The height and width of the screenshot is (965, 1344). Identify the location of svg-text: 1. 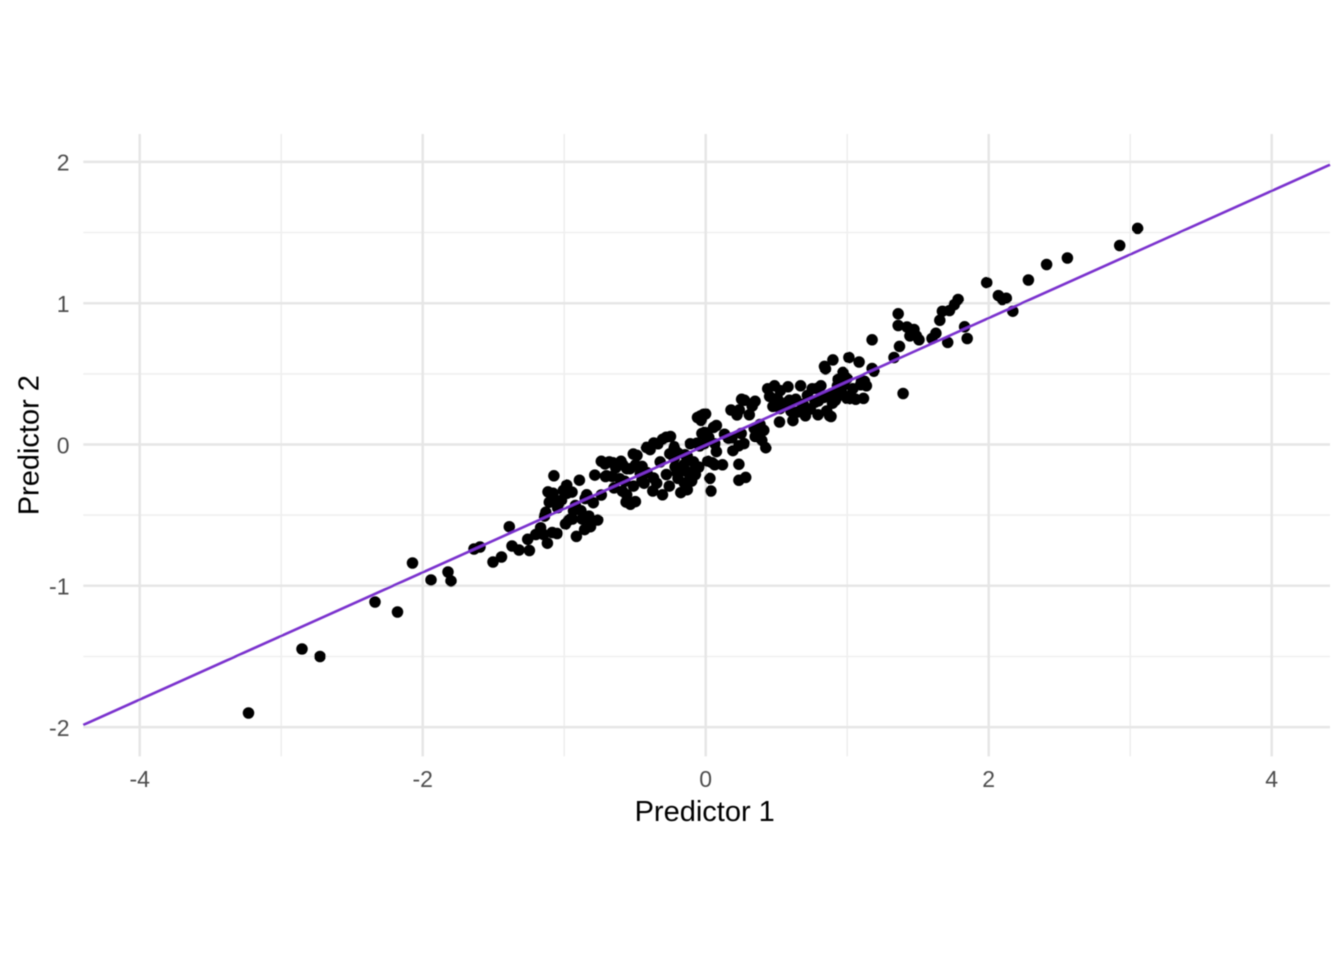
(63, 304).